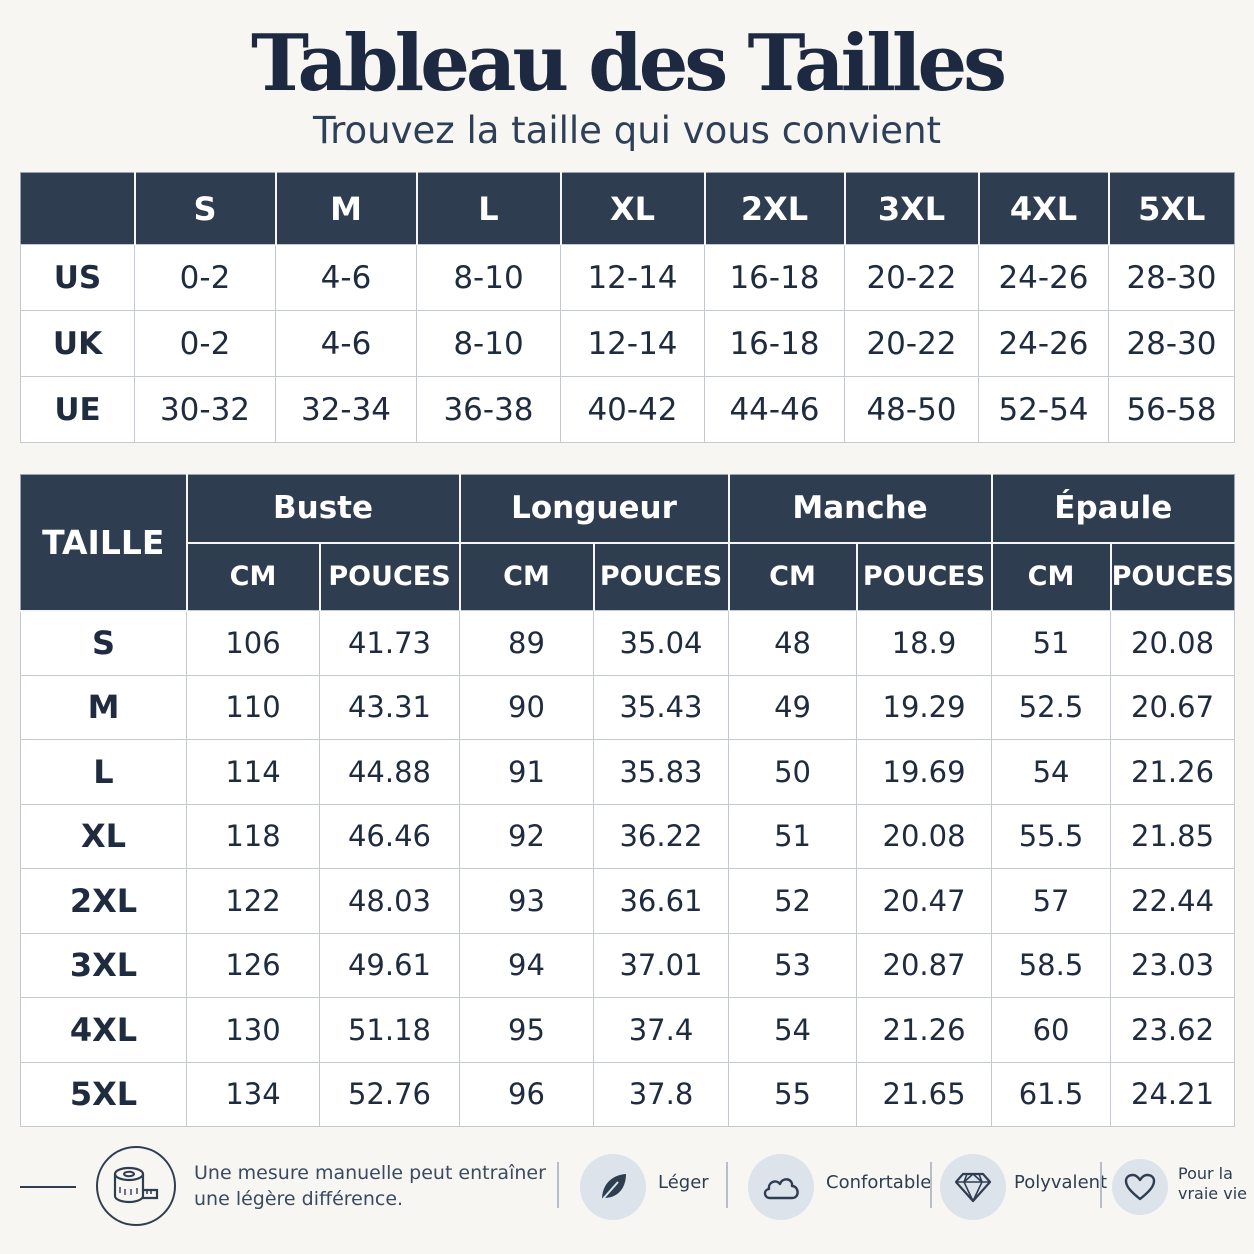  Describe the element at coordinates (912, 208) in the screenshot. I see `column-header: 3XL` at that location.